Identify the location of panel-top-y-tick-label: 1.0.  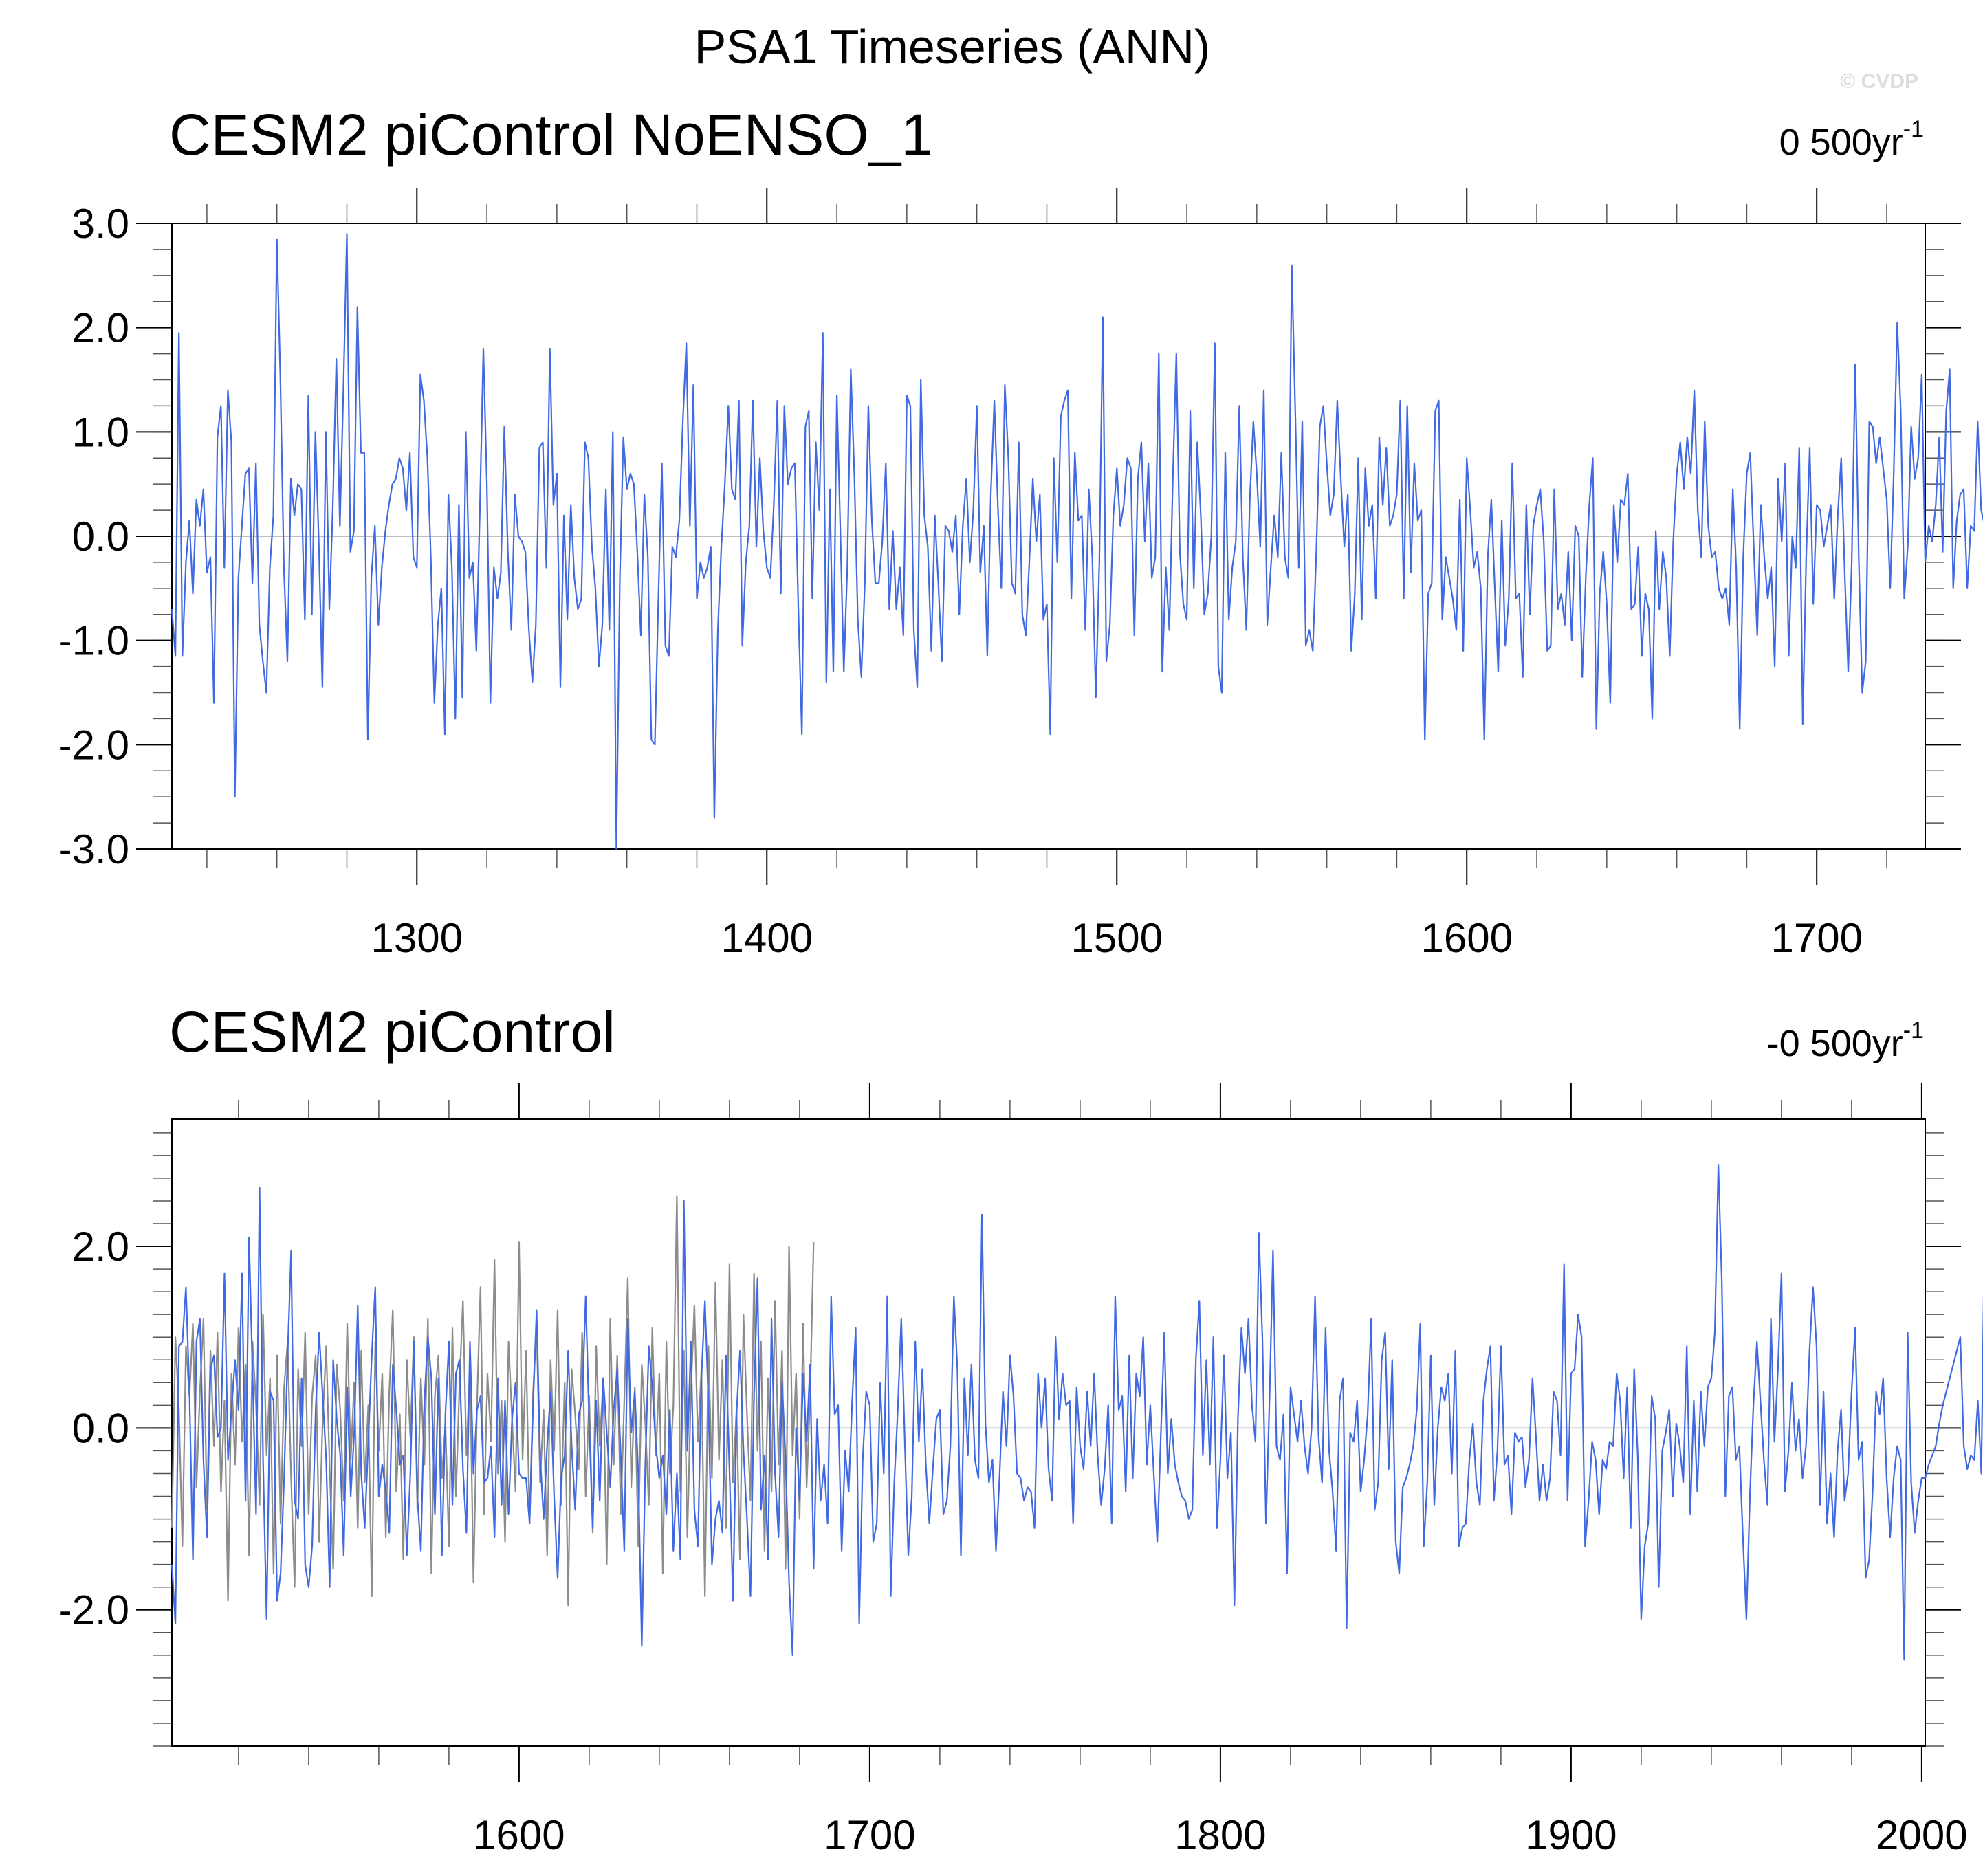
(101, 432).